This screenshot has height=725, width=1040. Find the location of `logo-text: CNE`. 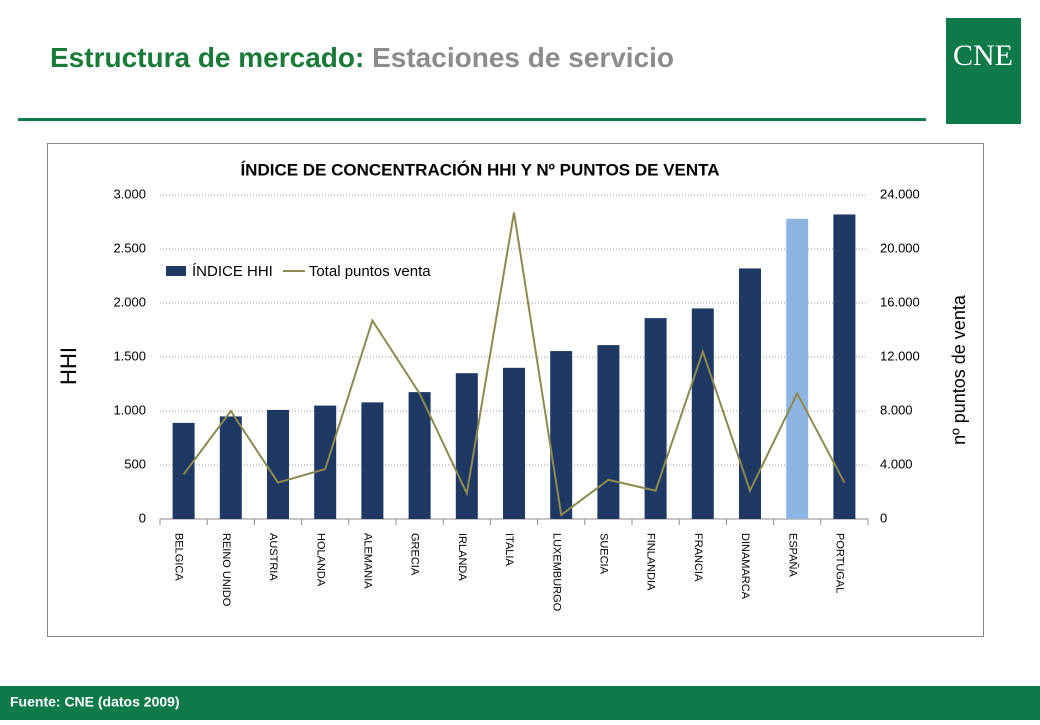

logo-text: CNE is located at coordinates (983, 55).